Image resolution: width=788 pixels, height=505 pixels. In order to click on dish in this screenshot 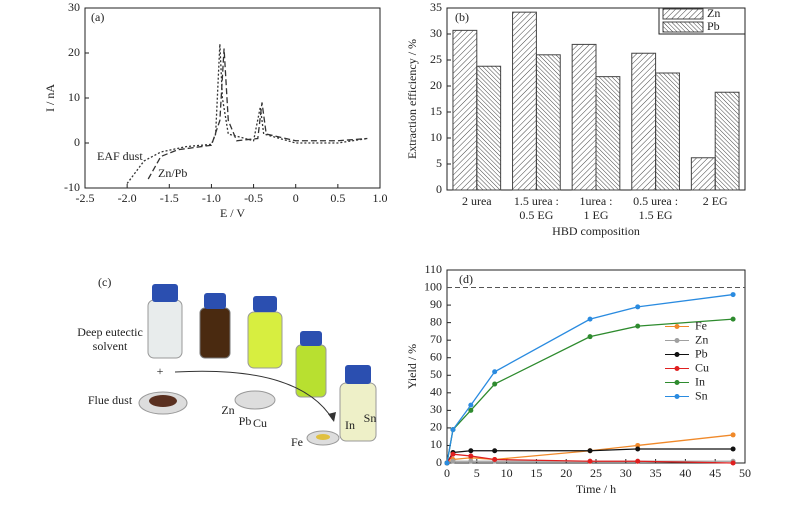, I will do `click(255, 400)`.